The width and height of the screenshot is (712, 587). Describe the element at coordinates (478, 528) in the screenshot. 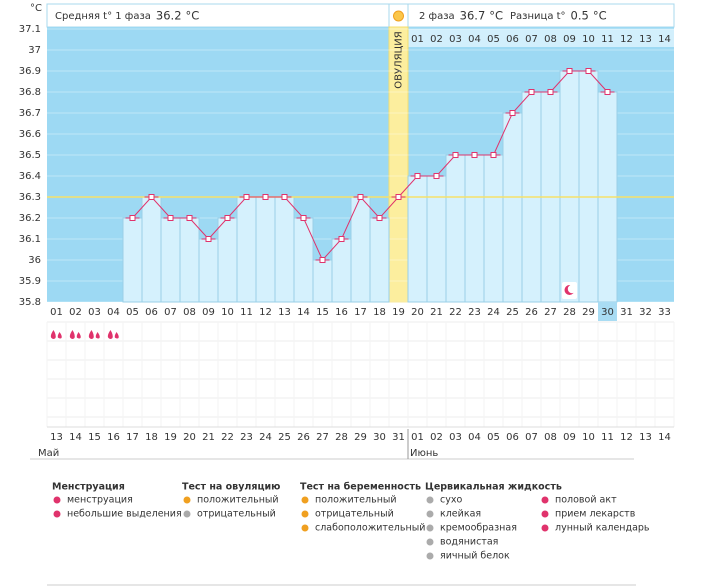

I see `legend-item: кремообразная` at that location.